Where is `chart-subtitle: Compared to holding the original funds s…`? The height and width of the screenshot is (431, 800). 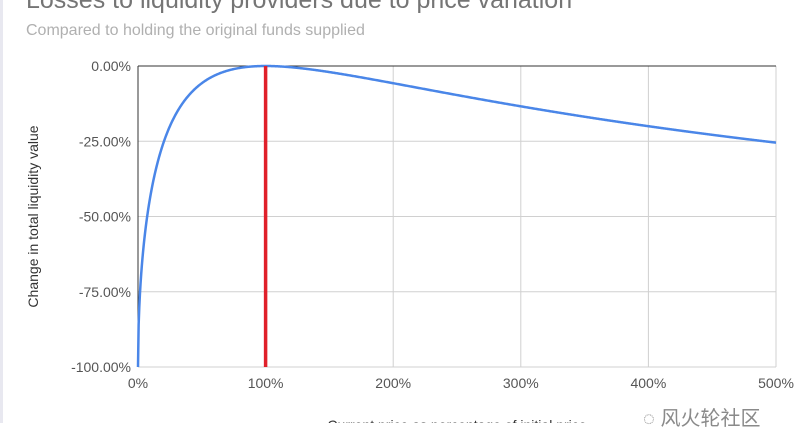
chart-subtitle: Compared to holding the original funds s… is located at coordinates (195, 30).